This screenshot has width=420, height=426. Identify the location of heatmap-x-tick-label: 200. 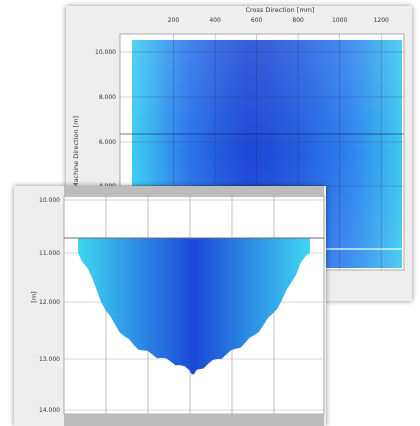
(174, 20).